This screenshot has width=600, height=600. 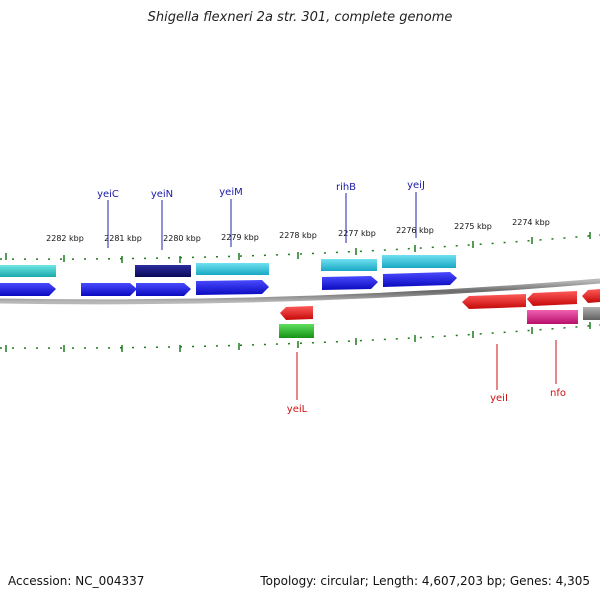 What do you see at coordinates (230, 192) in the screenshot?
I see `gene-label-yeiM: yeiM` at bounding box center [230, 192].